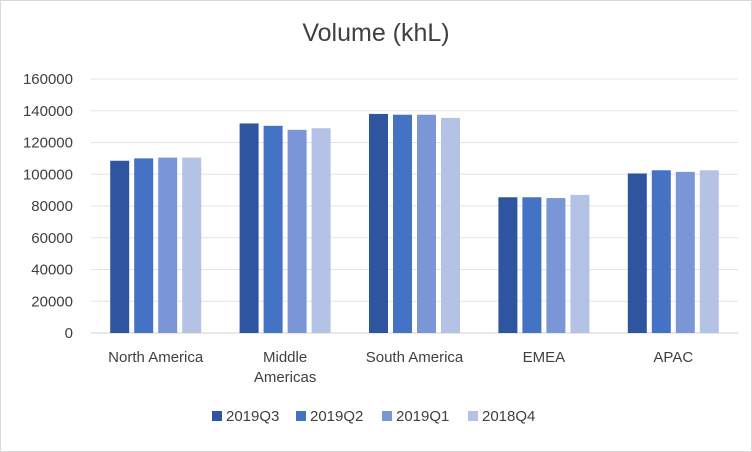  Describe the element at coordinates (508, 416) in the screenshot. I see `legend-label: 2018Q4` at that location.